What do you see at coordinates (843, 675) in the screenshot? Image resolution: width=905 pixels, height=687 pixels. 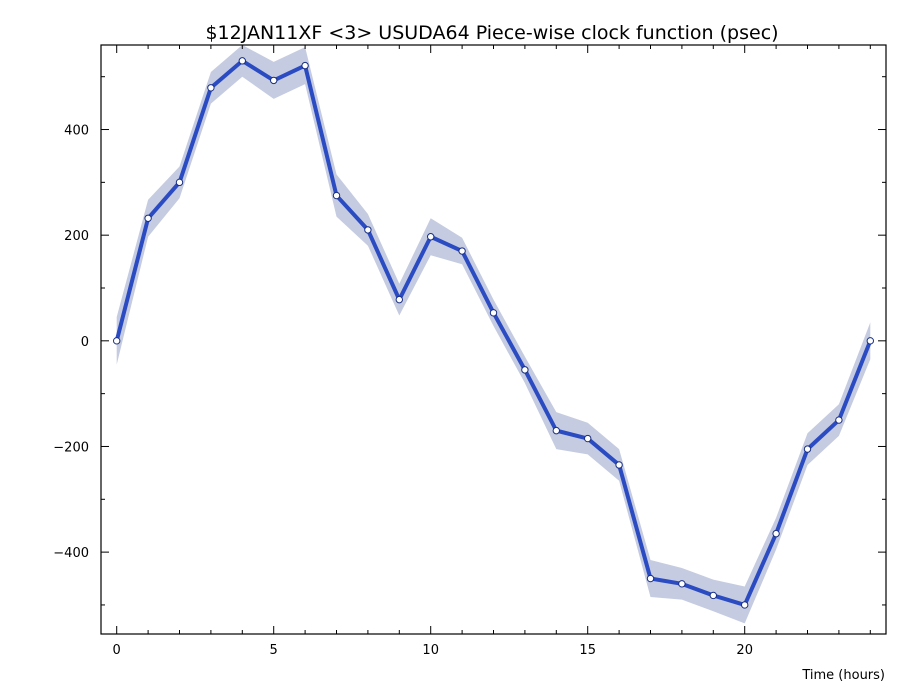 I see `x-axis-label: Time (hours)` at bounding box center [843, 675].